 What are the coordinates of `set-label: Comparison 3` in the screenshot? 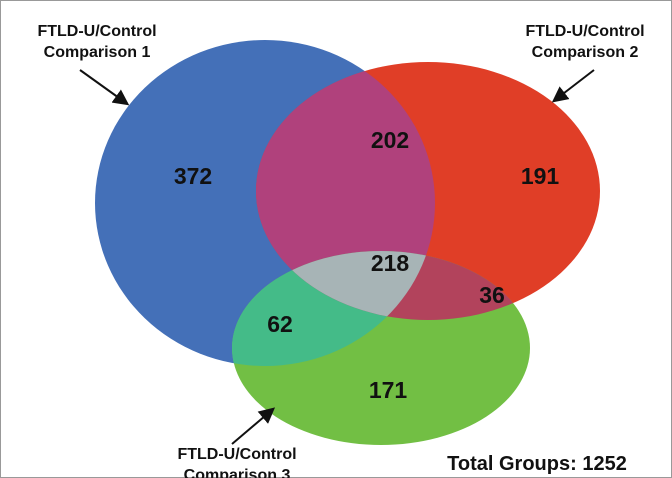 It's located at (237, 472).